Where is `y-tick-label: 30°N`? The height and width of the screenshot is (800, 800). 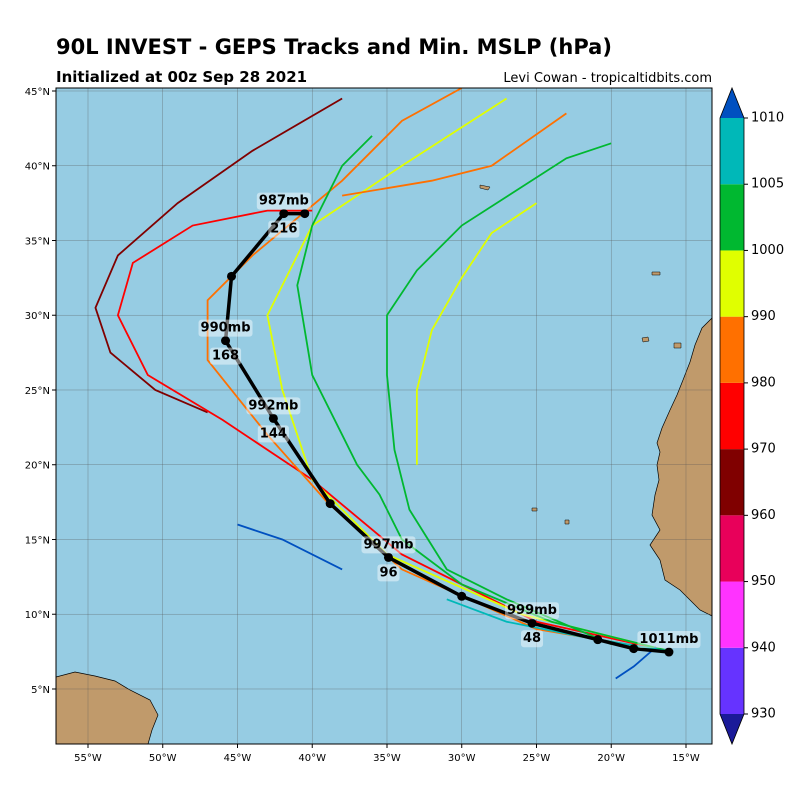
y-tick-label: 30°N is located at coordinates (37, 316).